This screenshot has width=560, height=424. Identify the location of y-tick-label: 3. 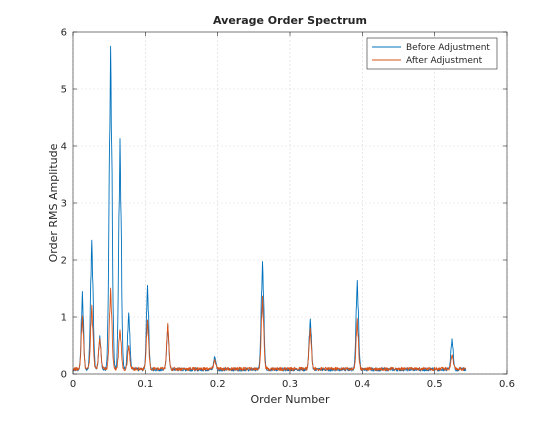
(64, 204).